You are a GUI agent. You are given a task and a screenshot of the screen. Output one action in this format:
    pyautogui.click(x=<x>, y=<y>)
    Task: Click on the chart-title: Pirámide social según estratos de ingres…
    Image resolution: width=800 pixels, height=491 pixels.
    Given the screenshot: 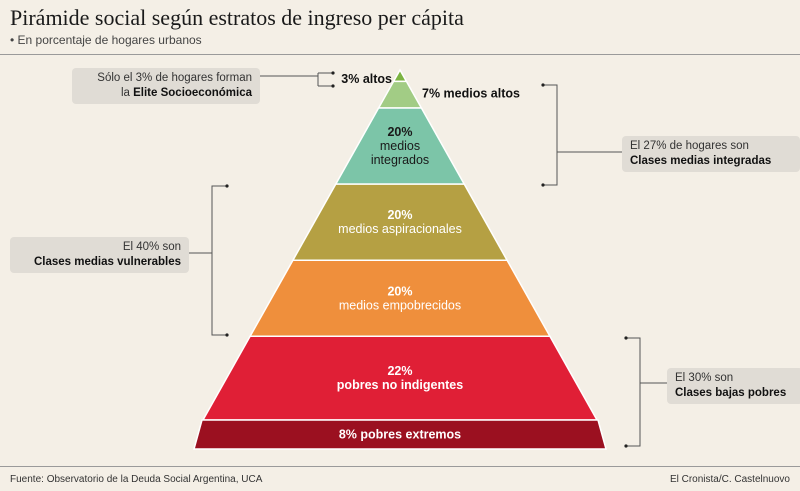 What is the action you would take?
    pyautogui.click(x=237, y=17)
    